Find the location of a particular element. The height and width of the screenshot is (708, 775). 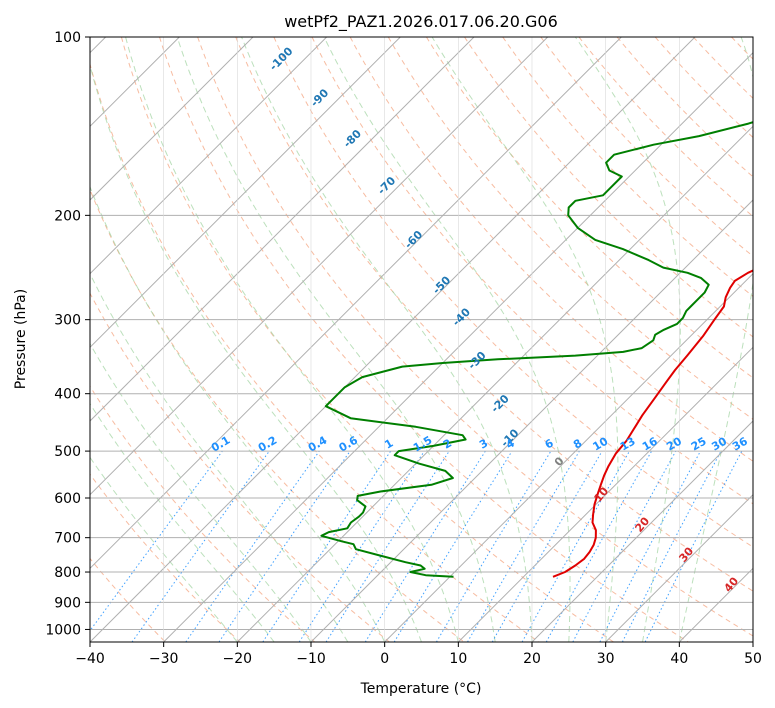

y-tick-label: 200 is located at coordinates (67, 216).